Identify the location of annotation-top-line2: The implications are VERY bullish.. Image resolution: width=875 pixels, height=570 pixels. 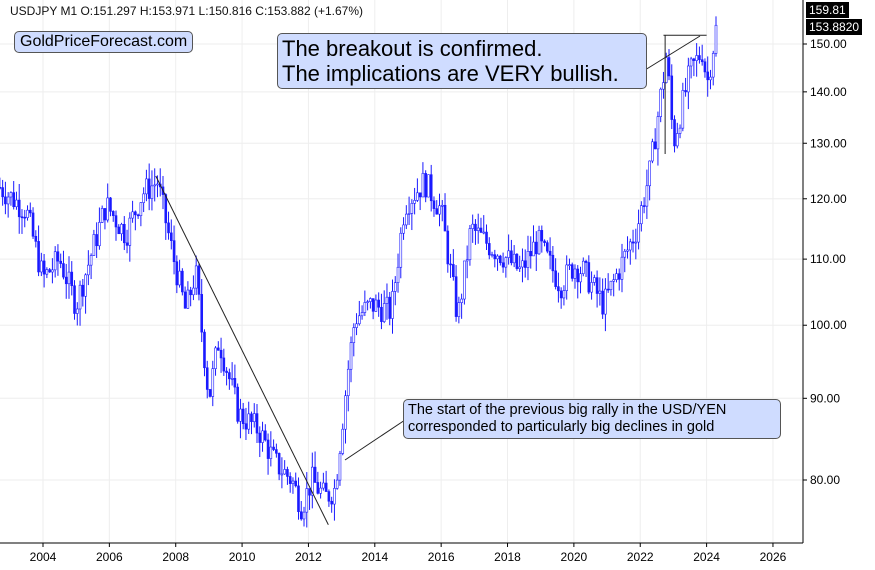
(450, 73).